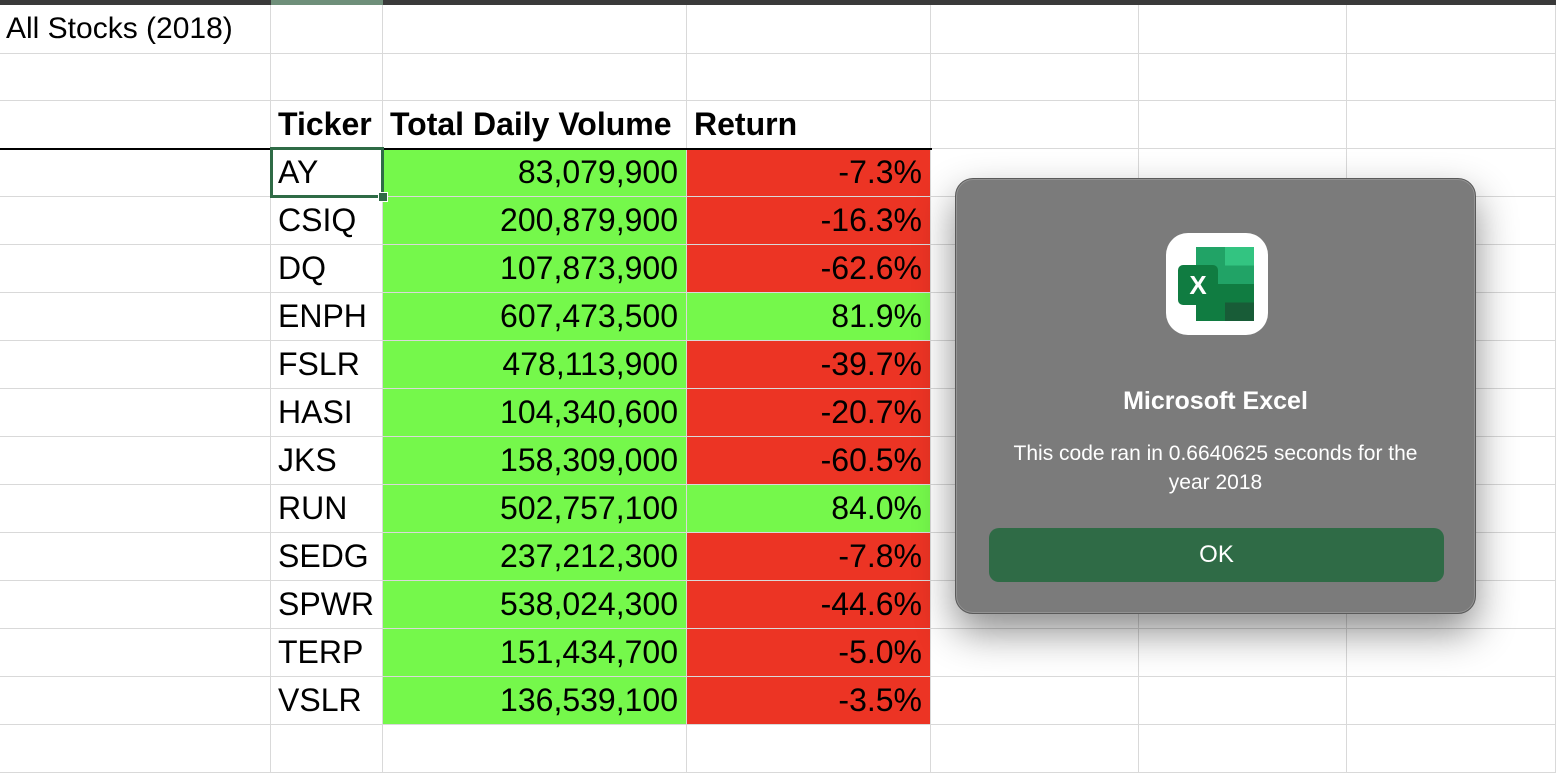 This screenshot has height=774, width=1556. I want to click on ticker-cell: TERP, so click(327, 653).